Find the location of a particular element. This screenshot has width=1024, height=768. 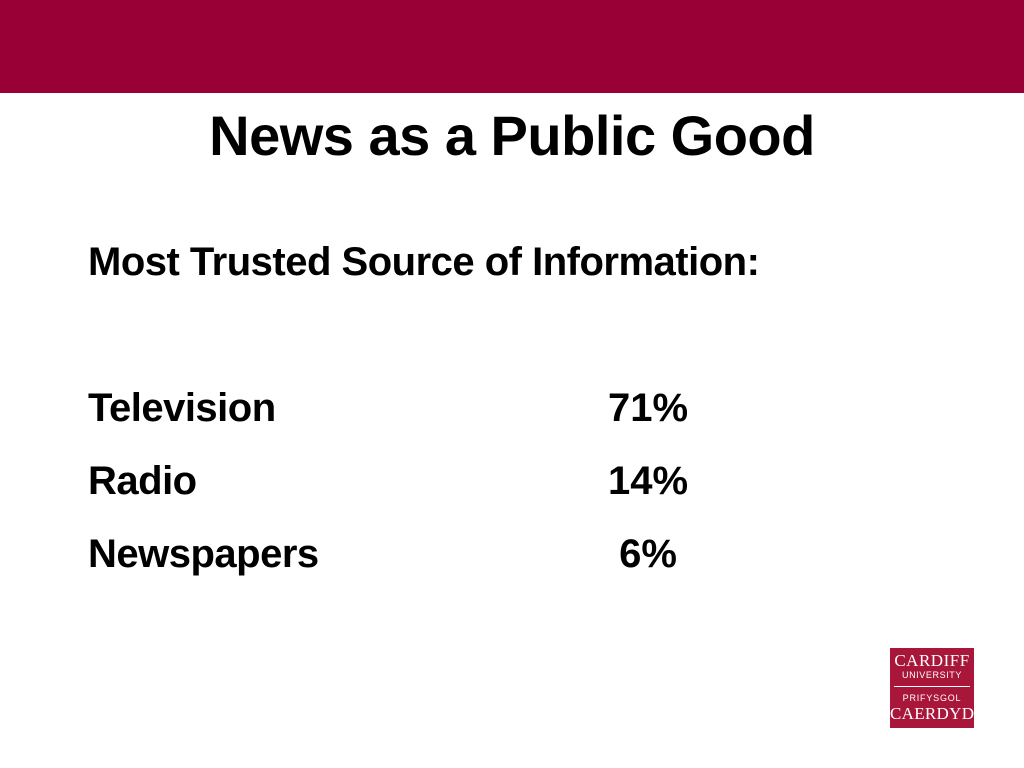

stat-row-newspapers: Newspapers 6% is located at coordinates (408, 562).